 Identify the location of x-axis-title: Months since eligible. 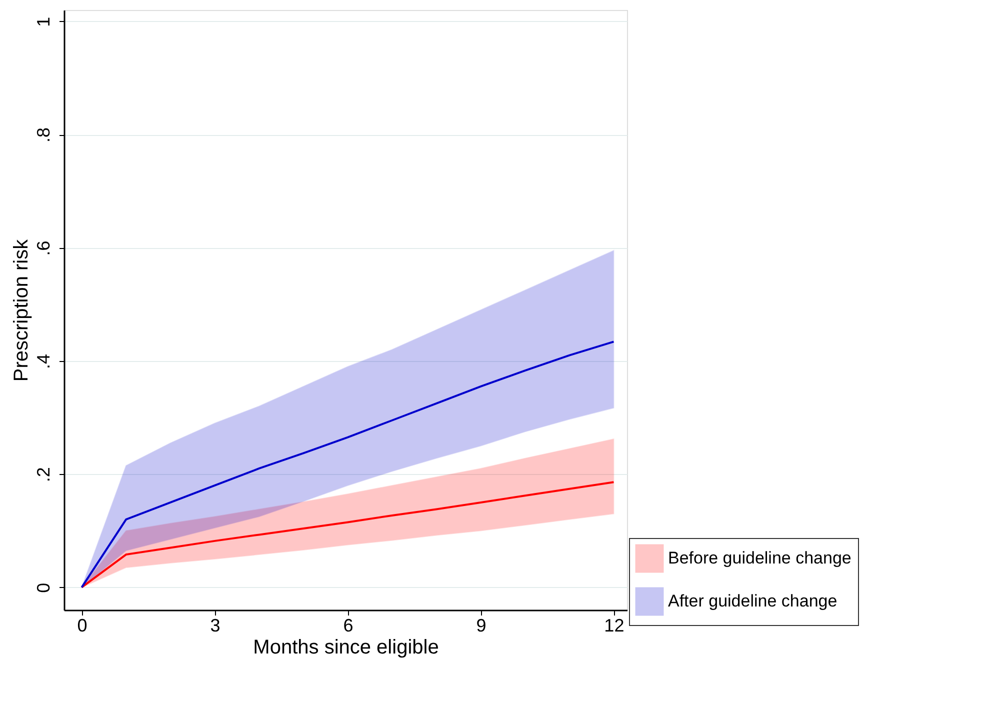
(346, 647).